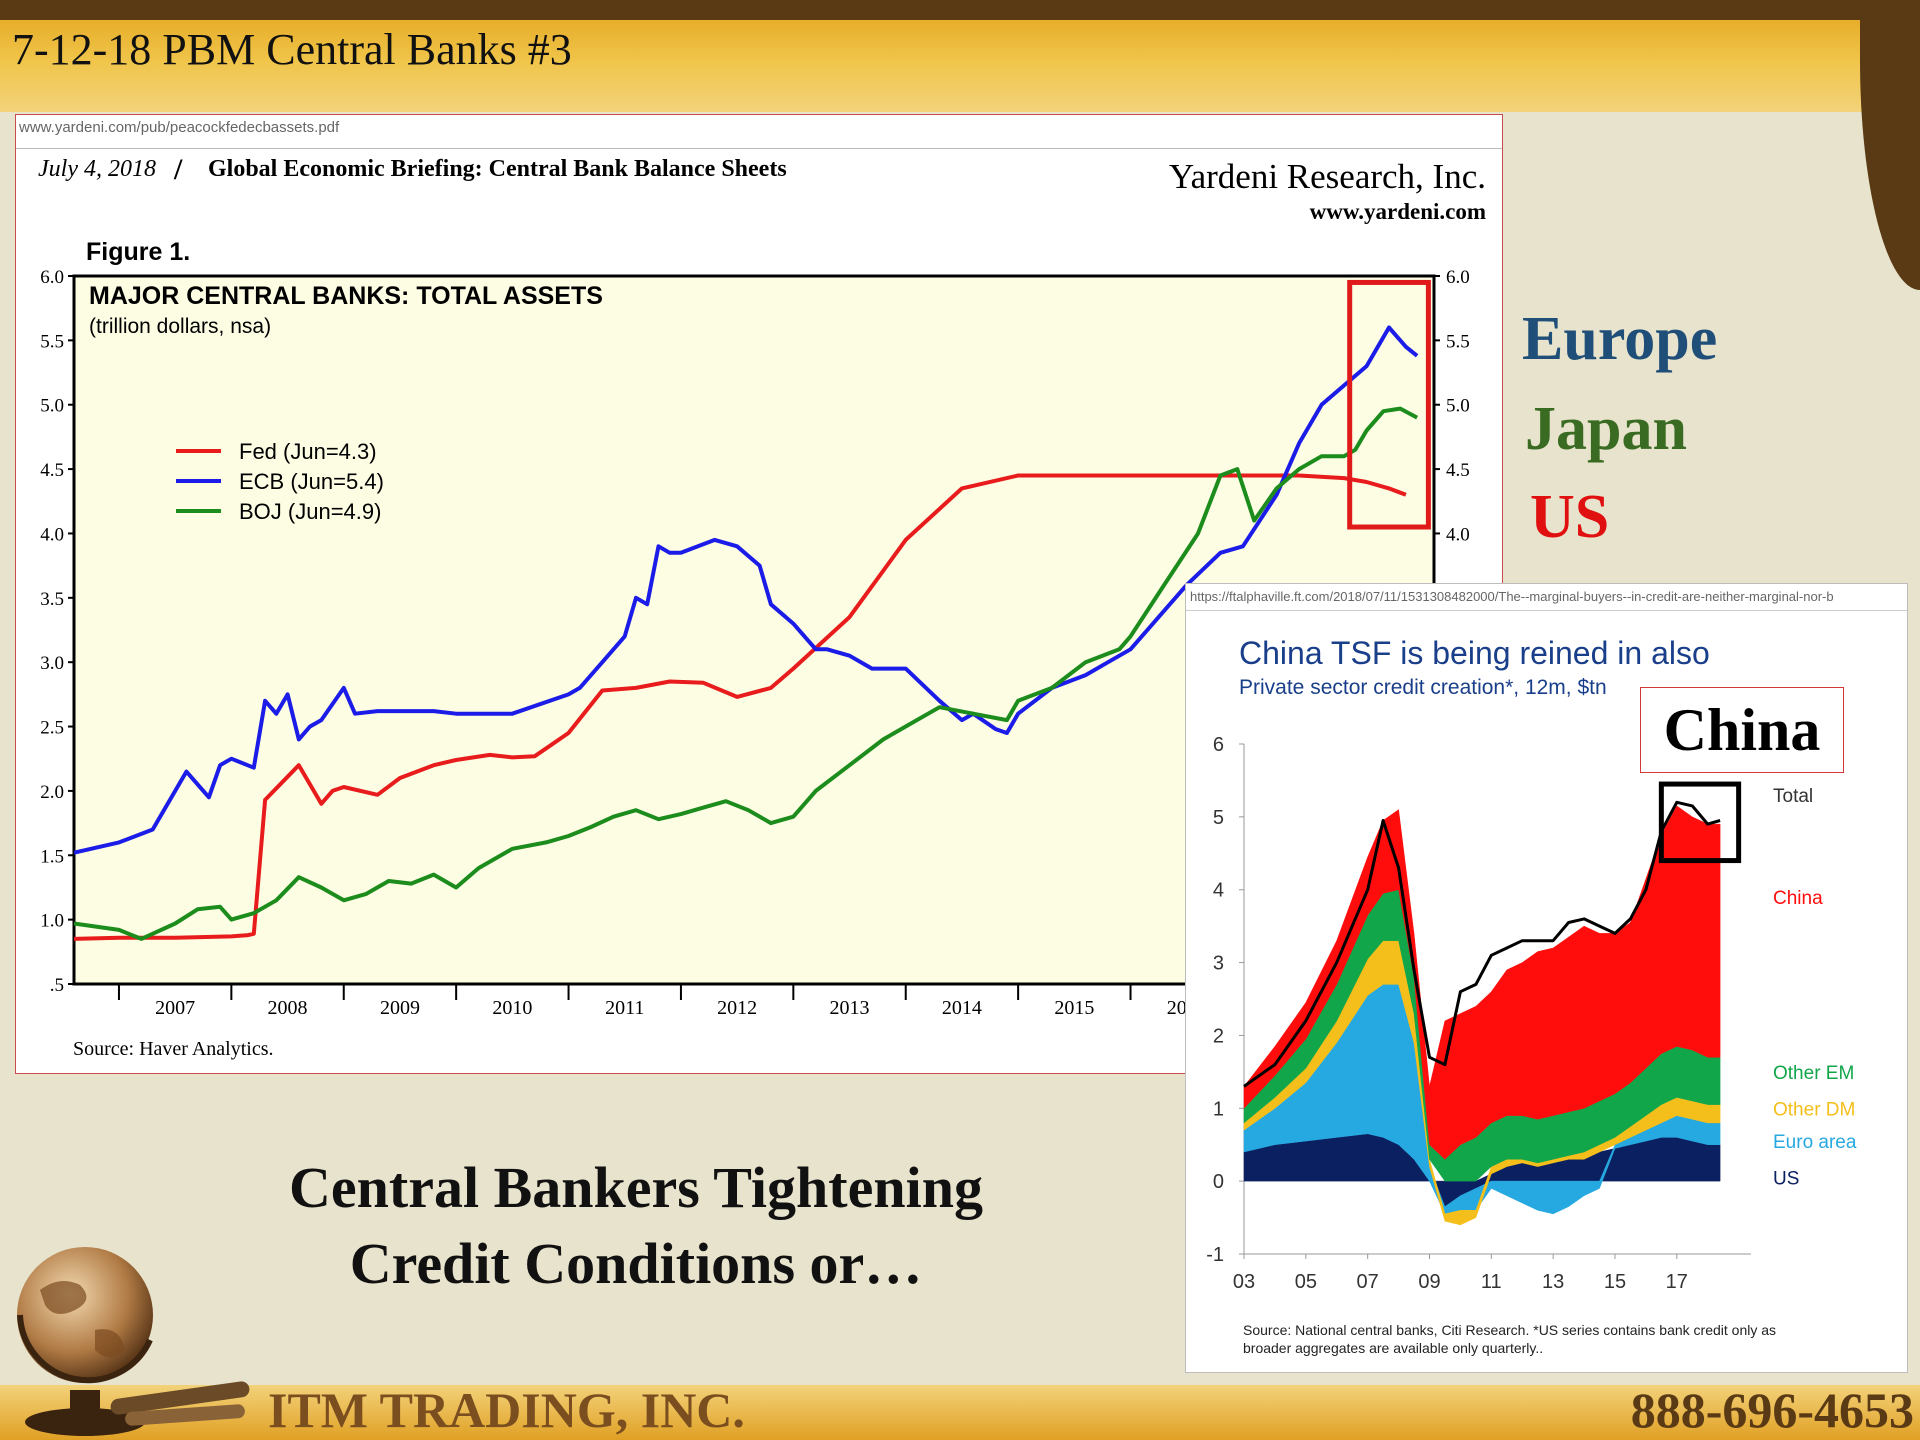  Describe the element at coordinates (52, 406) in the screenshot. I see `y-tick-label-left: 5.0` at that location.